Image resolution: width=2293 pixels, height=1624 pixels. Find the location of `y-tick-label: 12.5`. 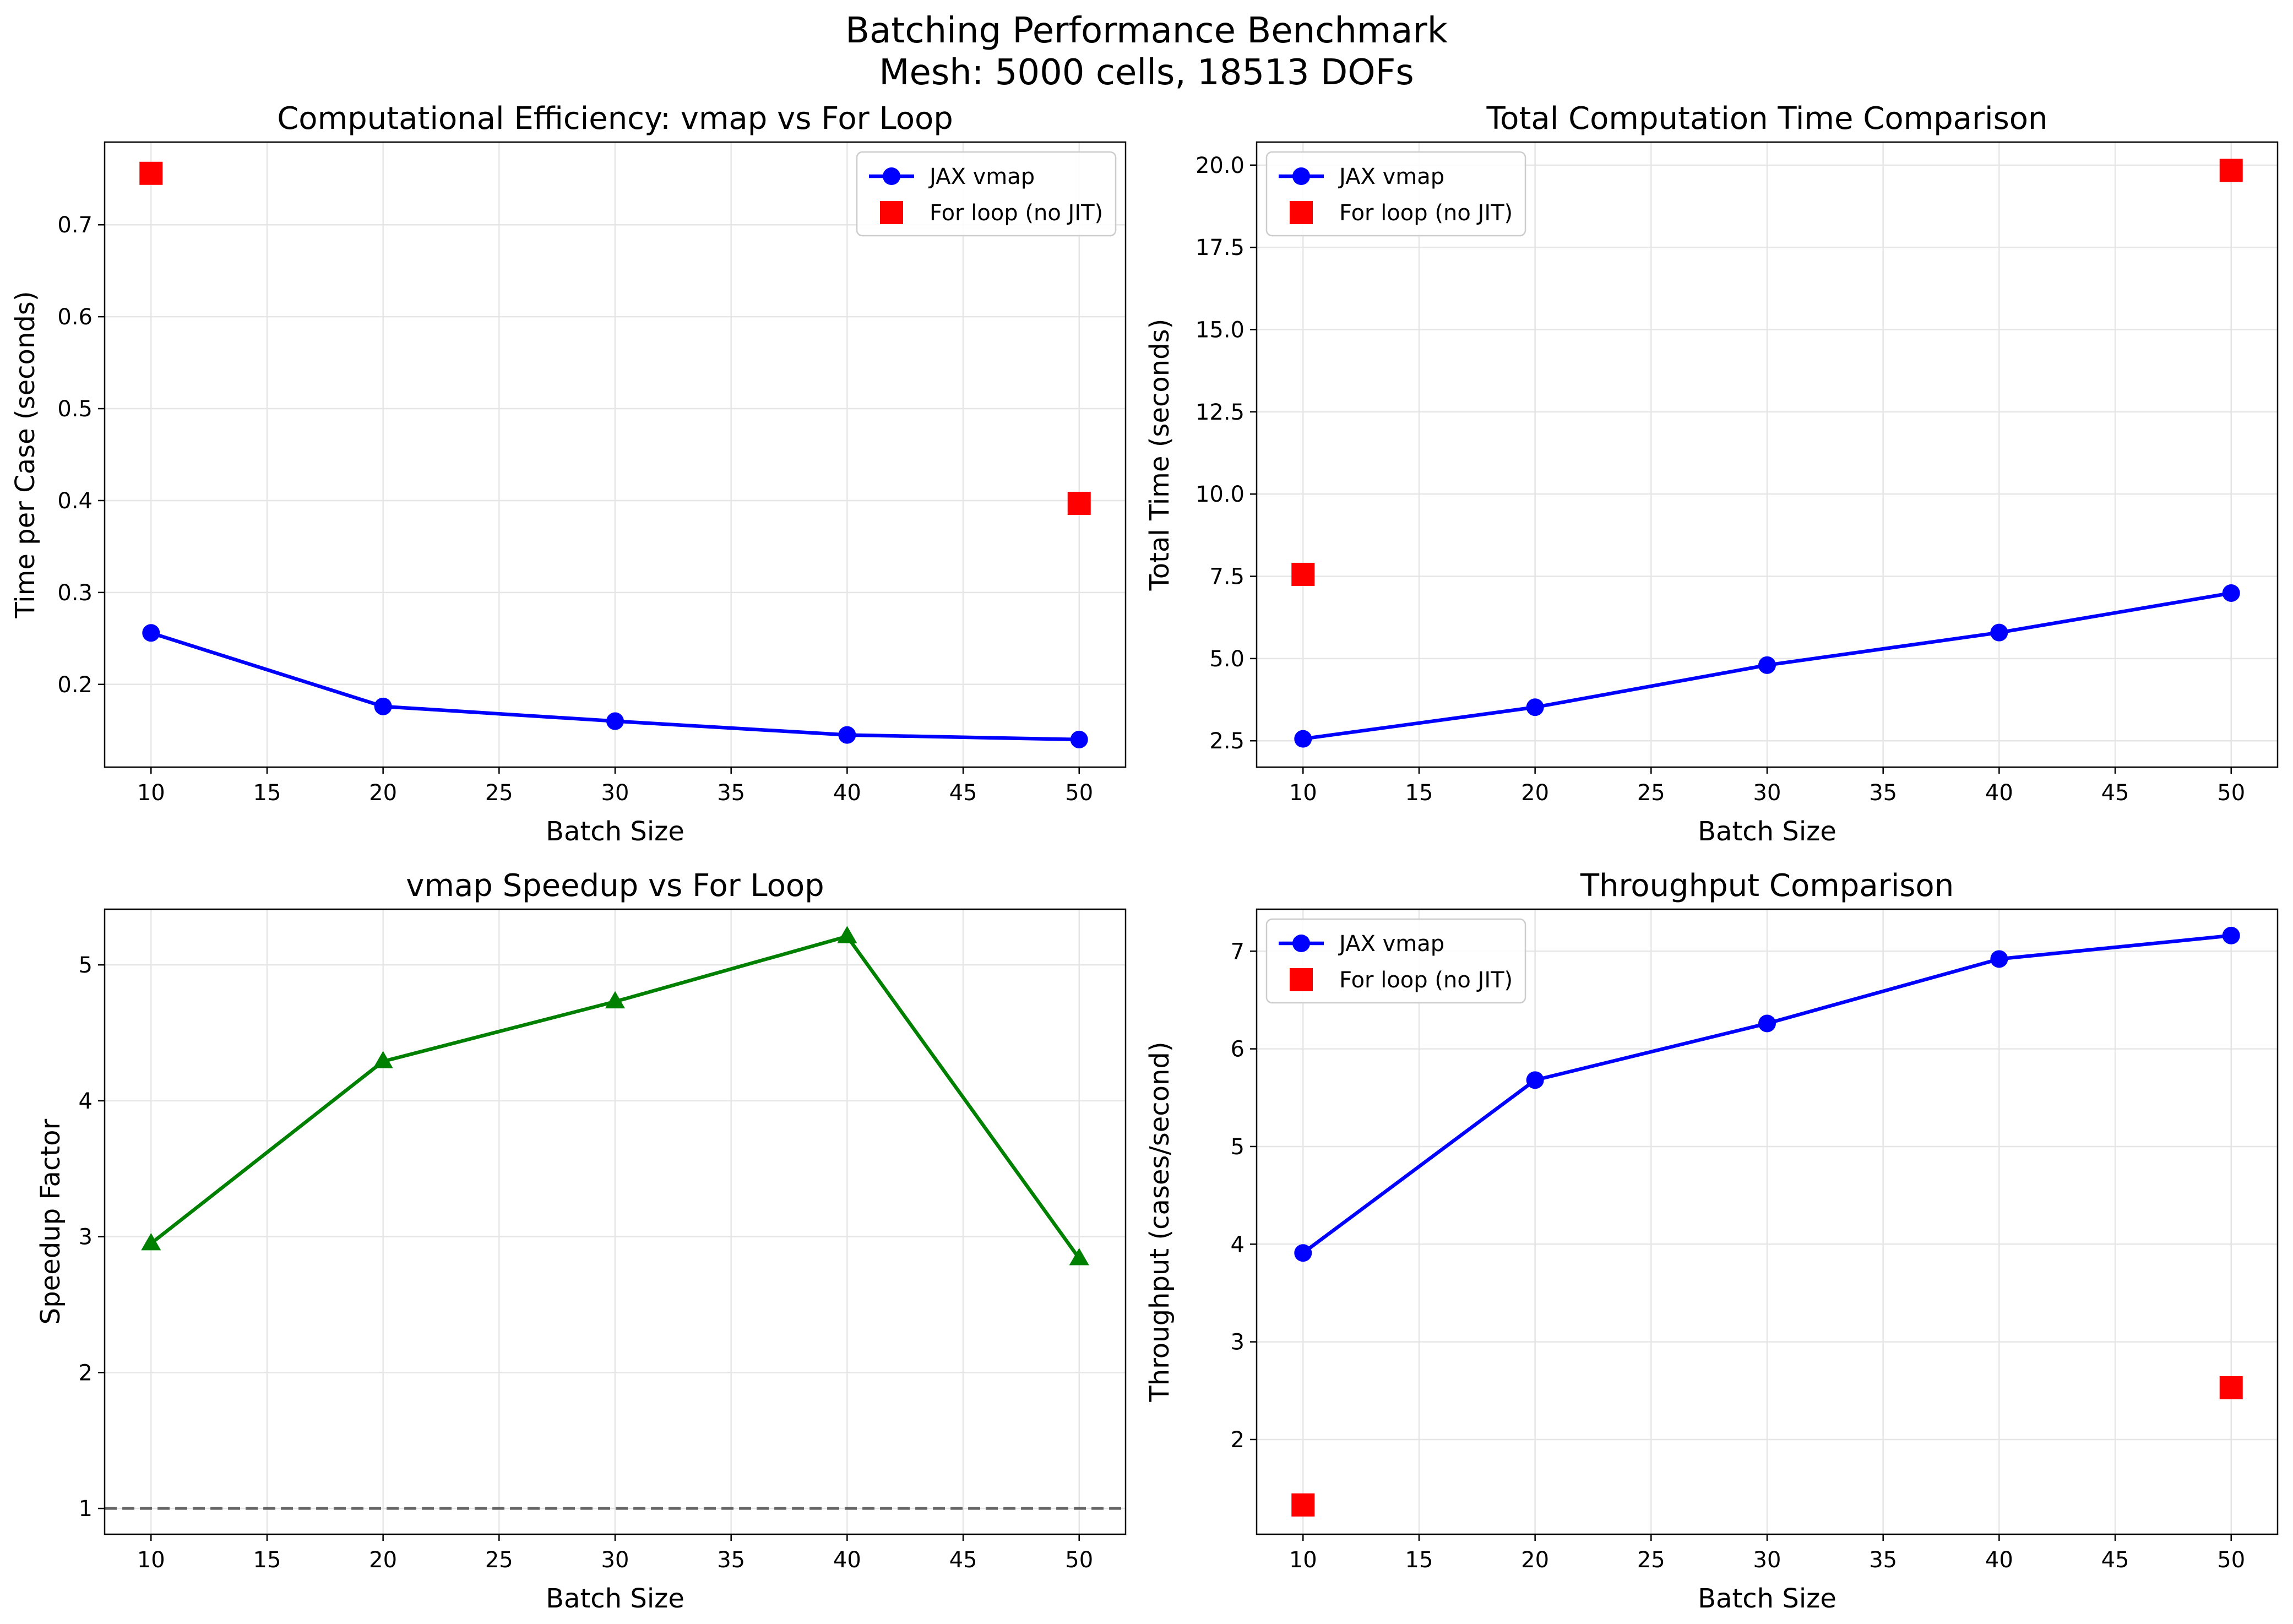

y-tick-label: 12.5 is located at coordinates (1220, 412).